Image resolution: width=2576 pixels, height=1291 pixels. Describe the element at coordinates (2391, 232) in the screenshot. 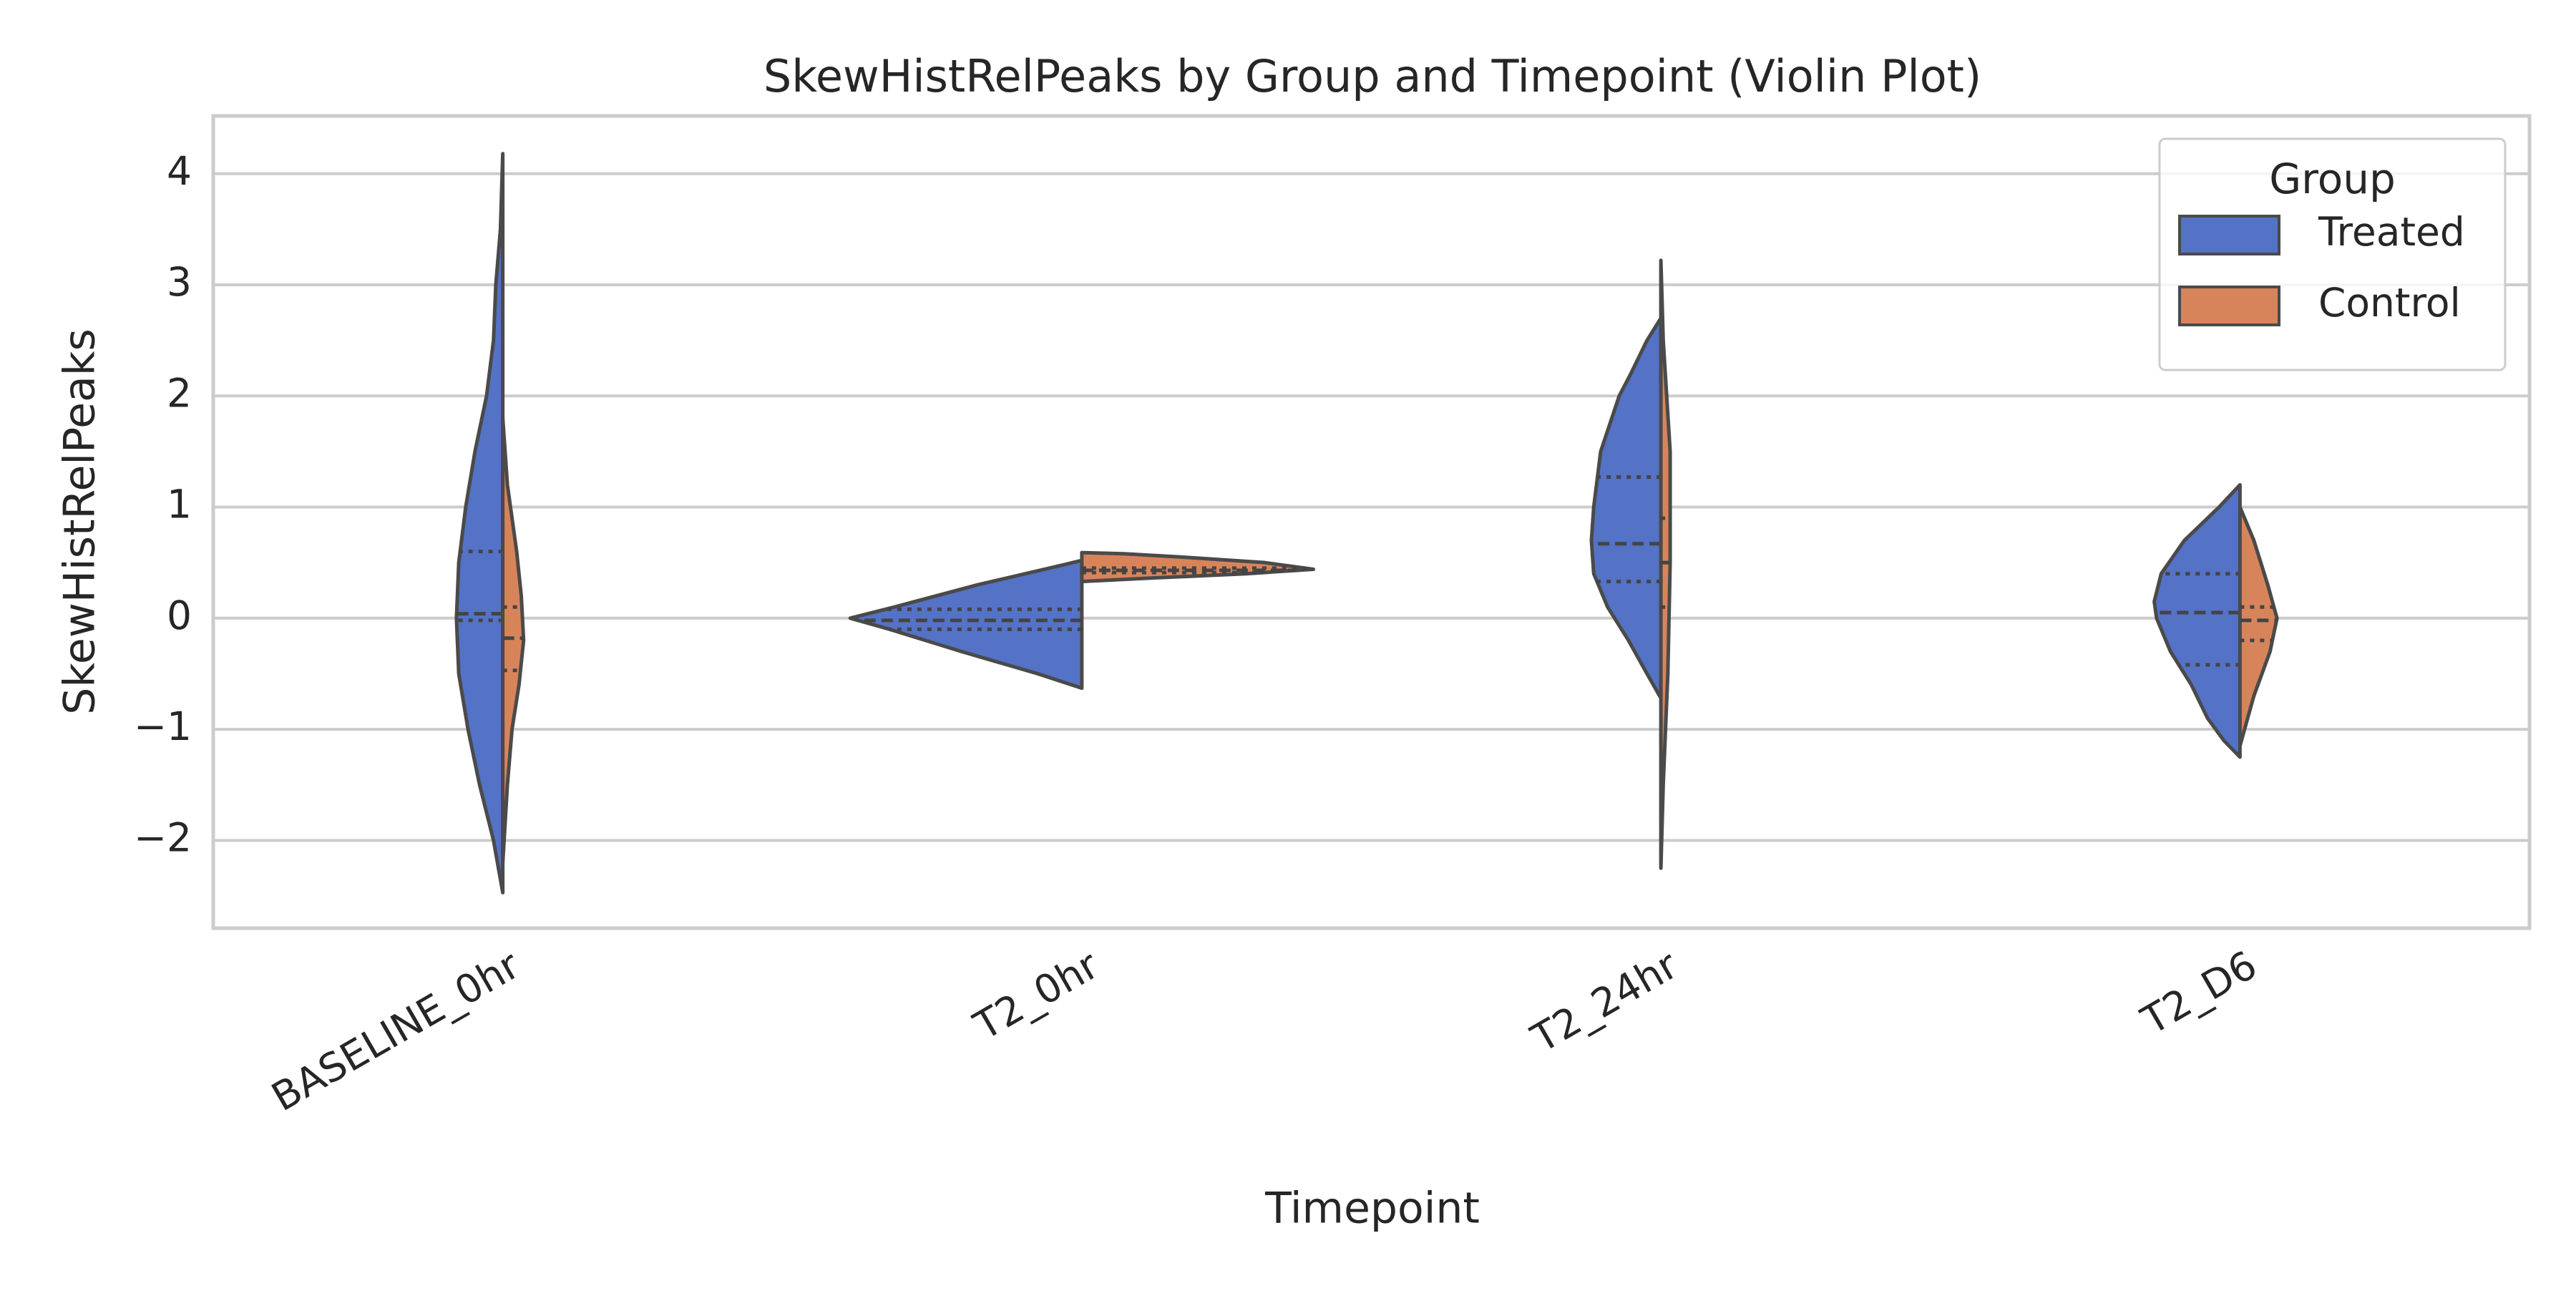

I see `legend-label: Treated` at that location.